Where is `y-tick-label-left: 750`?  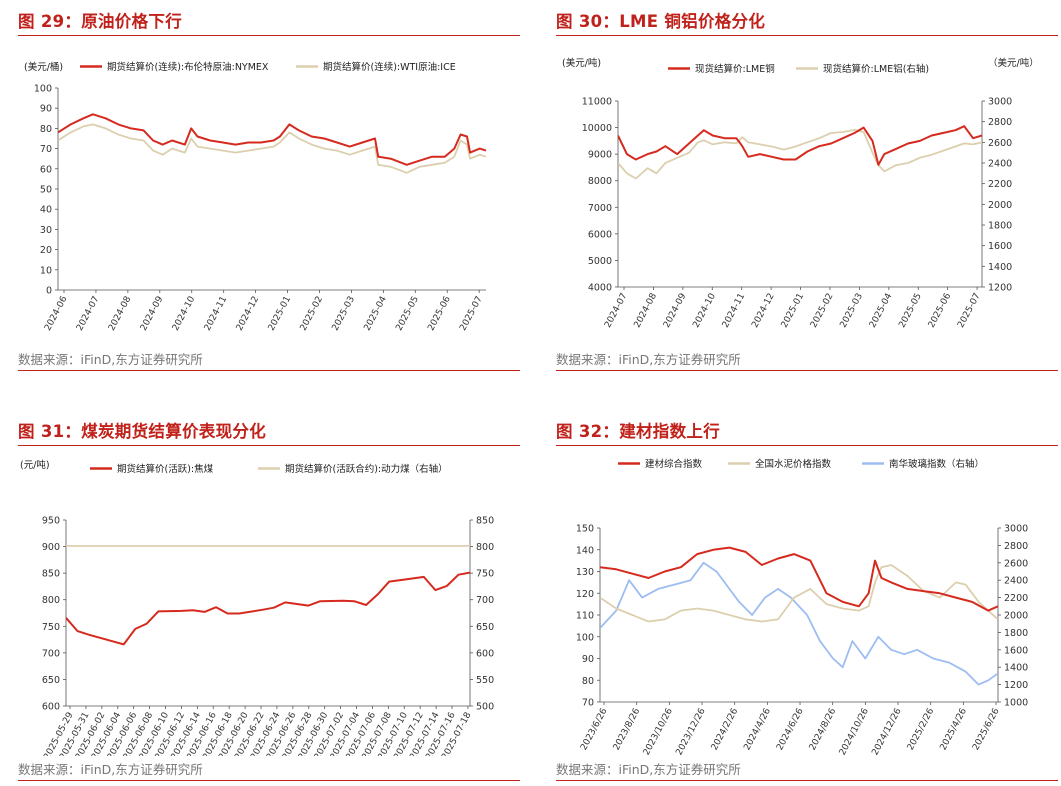
y-tick-label-left: 750 is located at coordinates (51, 627).